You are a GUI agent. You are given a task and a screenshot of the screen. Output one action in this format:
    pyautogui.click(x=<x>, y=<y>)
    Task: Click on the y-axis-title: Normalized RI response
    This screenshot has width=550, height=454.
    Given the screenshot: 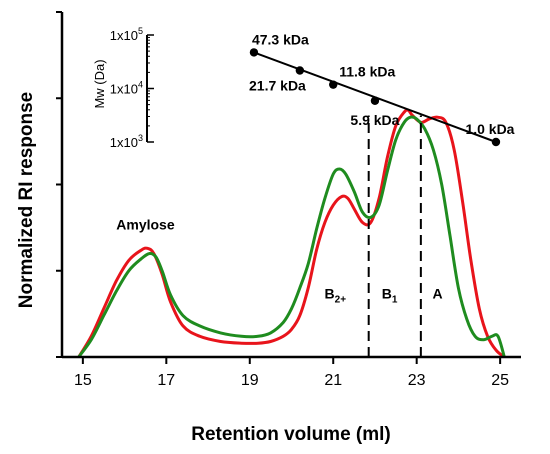 What is the action you would take?
    pyautogui.click(x=26, y=200)
    